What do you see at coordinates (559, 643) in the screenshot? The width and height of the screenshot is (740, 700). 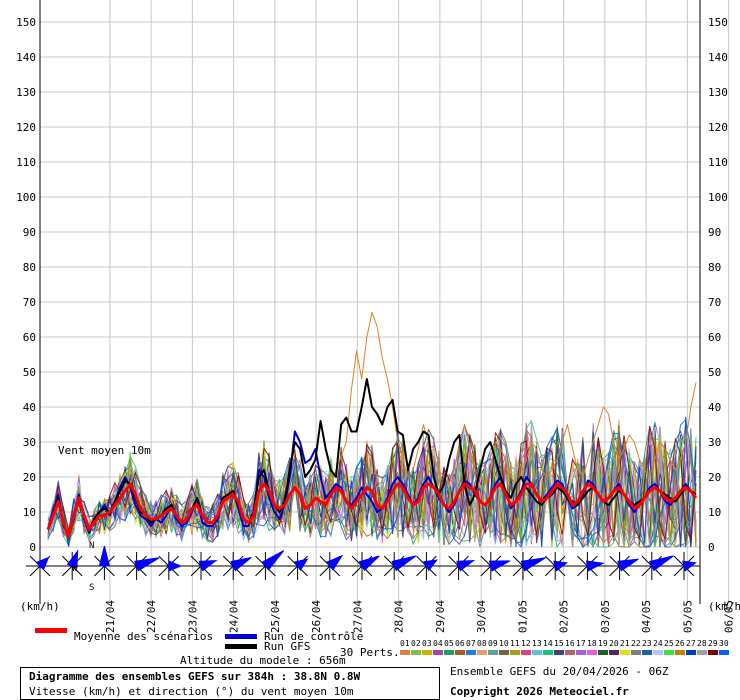 I see `perturbation-number-15: 15` at bounding box center [559, 643].